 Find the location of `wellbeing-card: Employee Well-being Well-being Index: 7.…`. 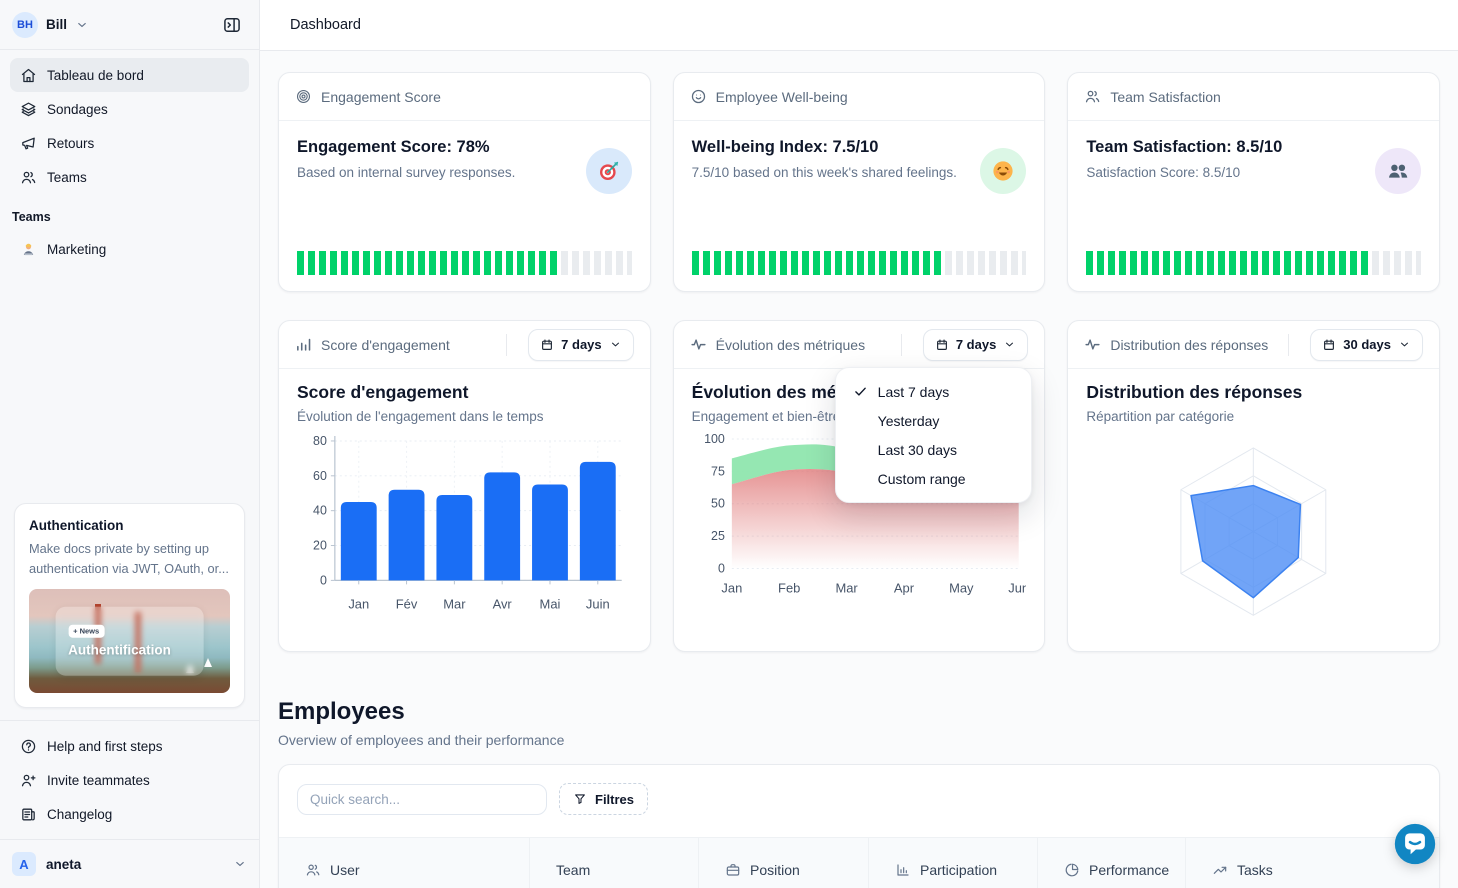

wellbeing-card: Employee Well-being Well-being Index: 7.… is located at coordinates (859, 182).